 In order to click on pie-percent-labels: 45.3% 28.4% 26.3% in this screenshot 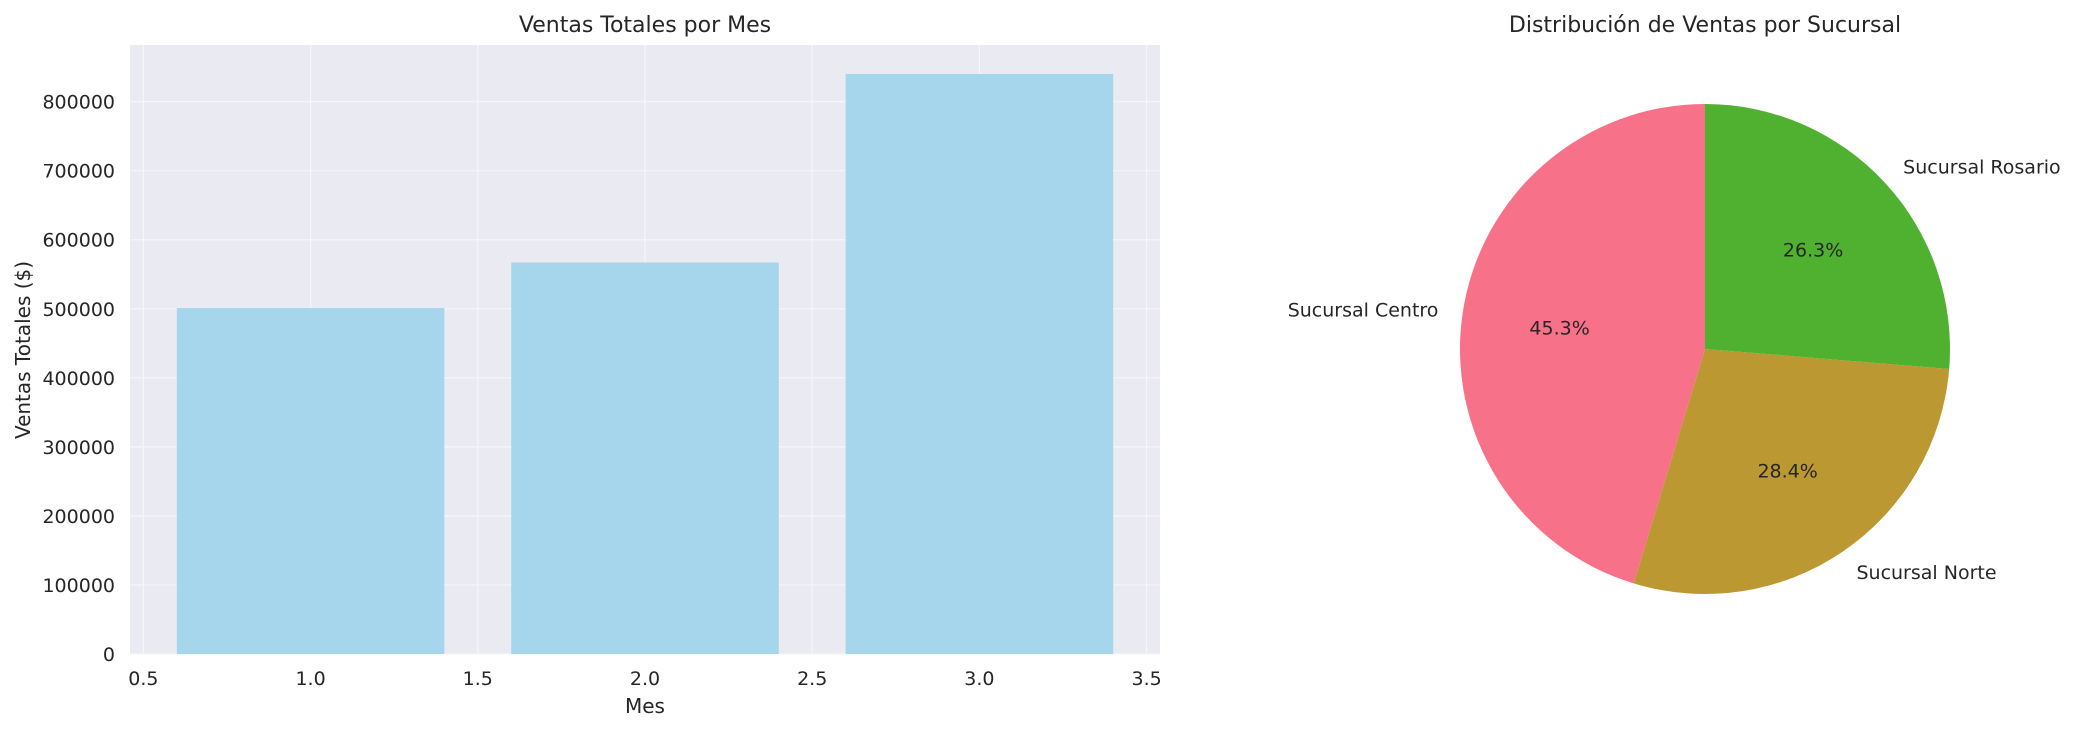, I will do `click(1686, 360)`.